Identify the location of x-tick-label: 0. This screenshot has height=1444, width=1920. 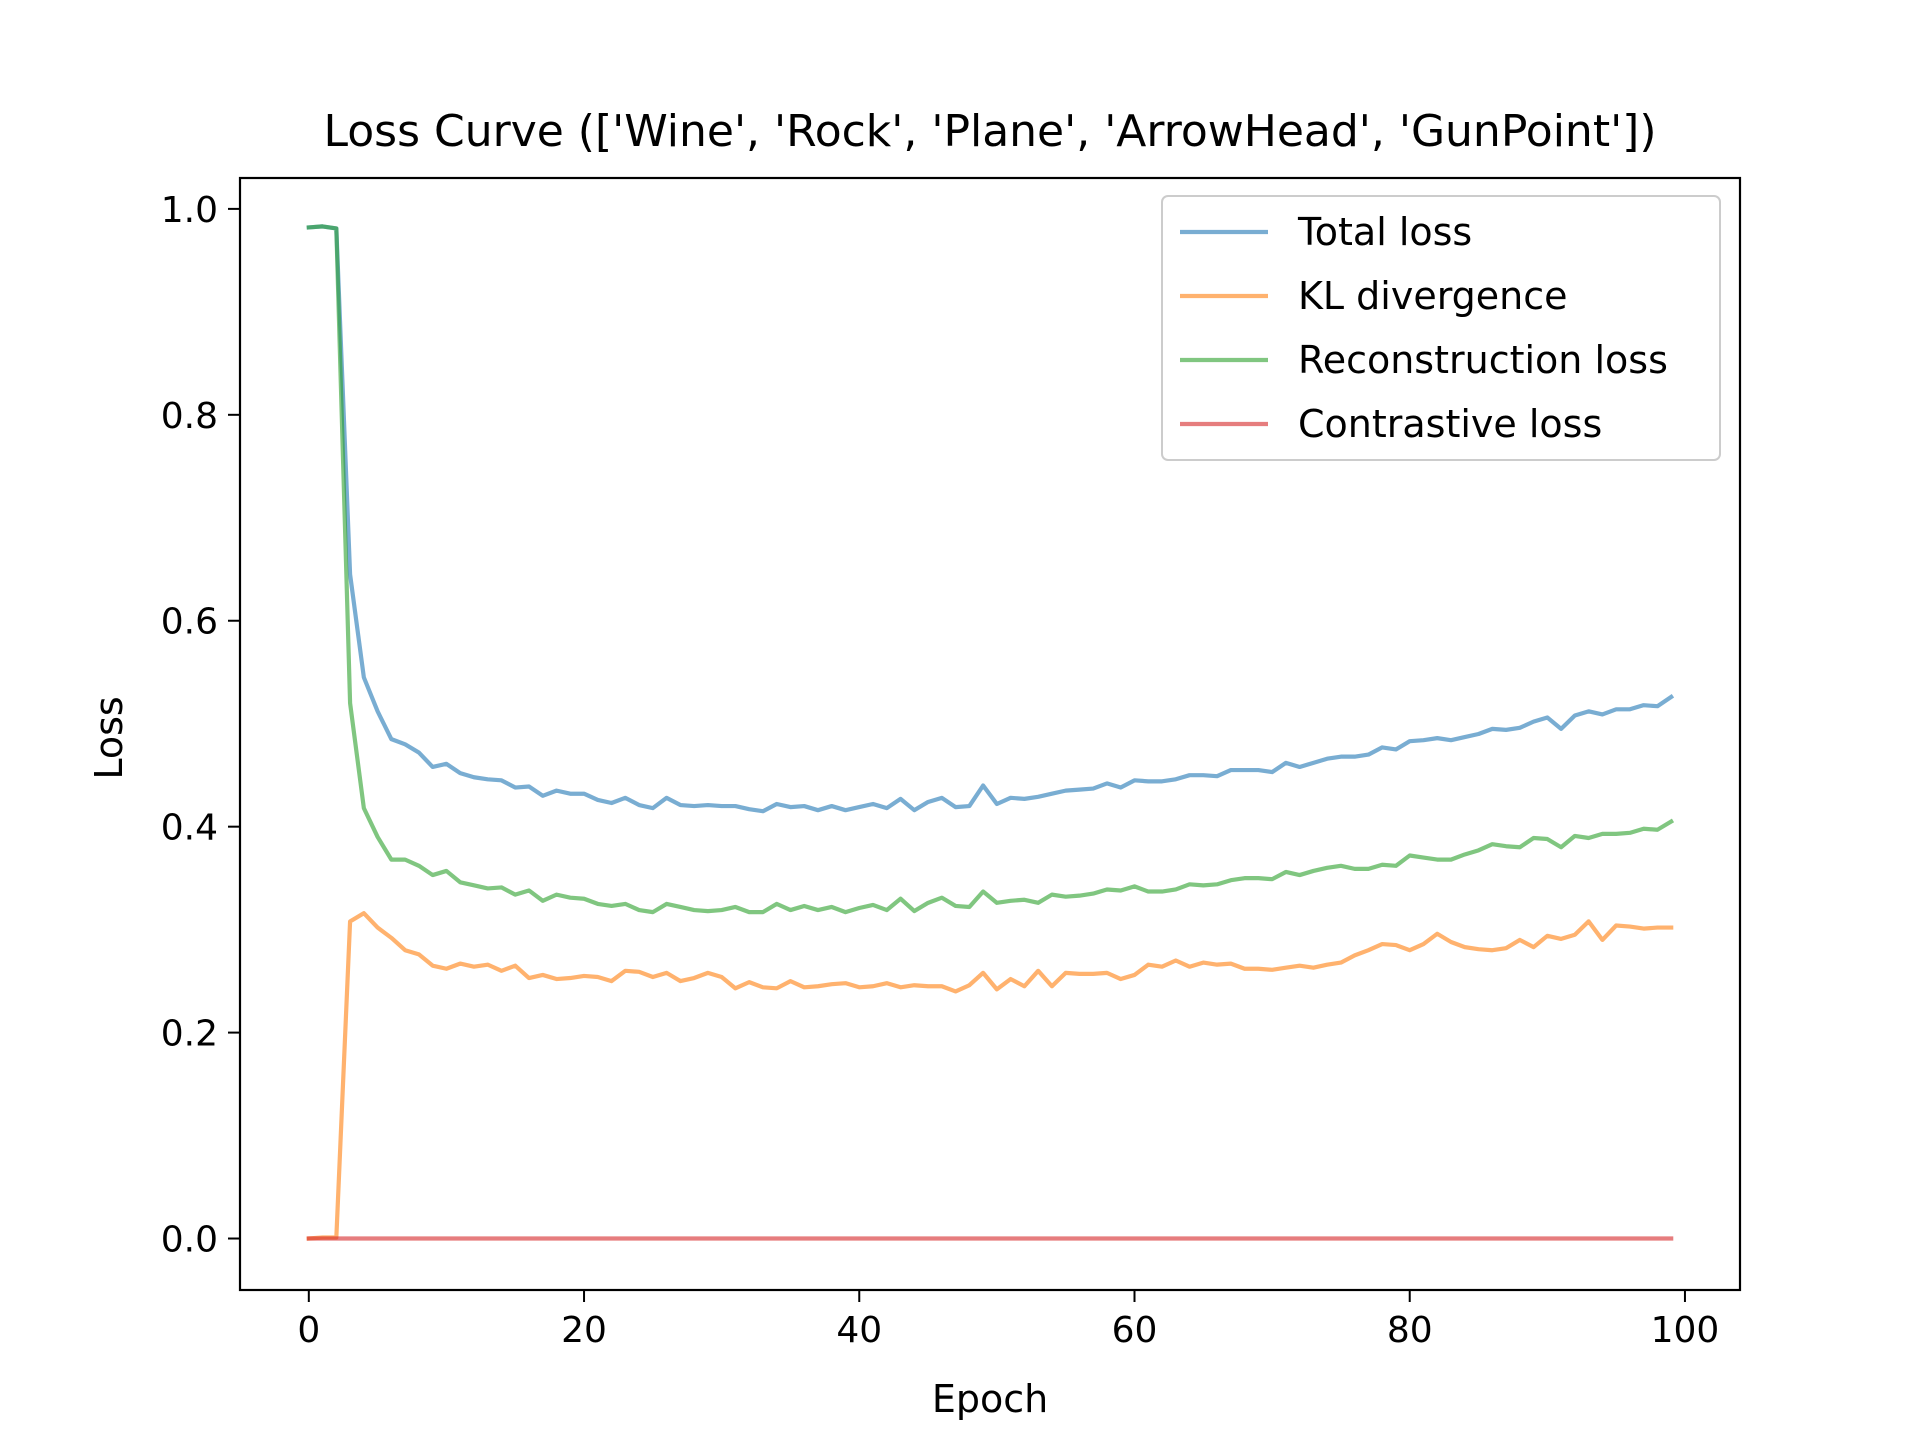
(308, 1330).